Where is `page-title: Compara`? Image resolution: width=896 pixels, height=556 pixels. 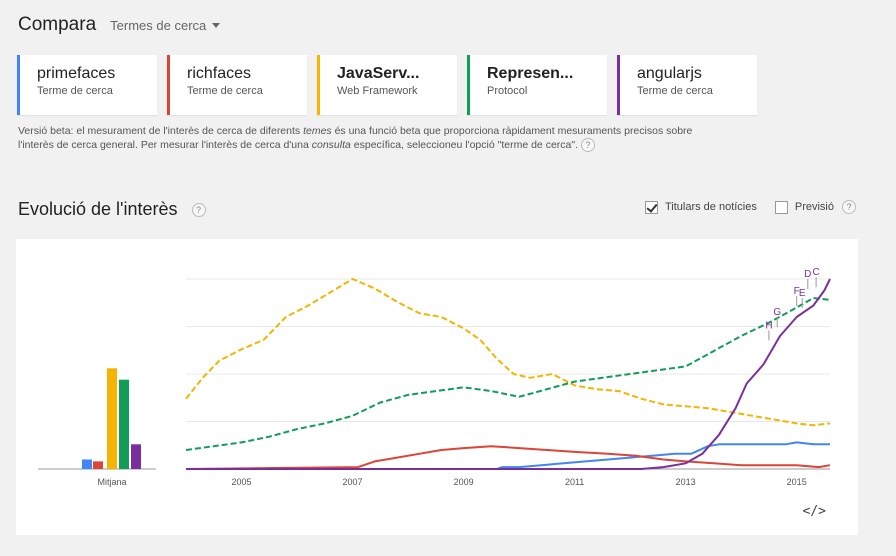
page-title: Compara is located at coordinates (57, 24).